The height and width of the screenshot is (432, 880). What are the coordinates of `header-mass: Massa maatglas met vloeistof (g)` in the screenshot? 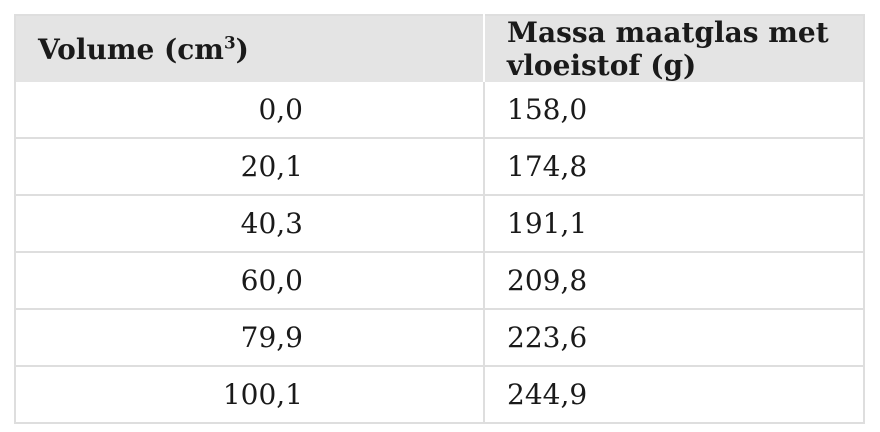 It's located at (674, 48).